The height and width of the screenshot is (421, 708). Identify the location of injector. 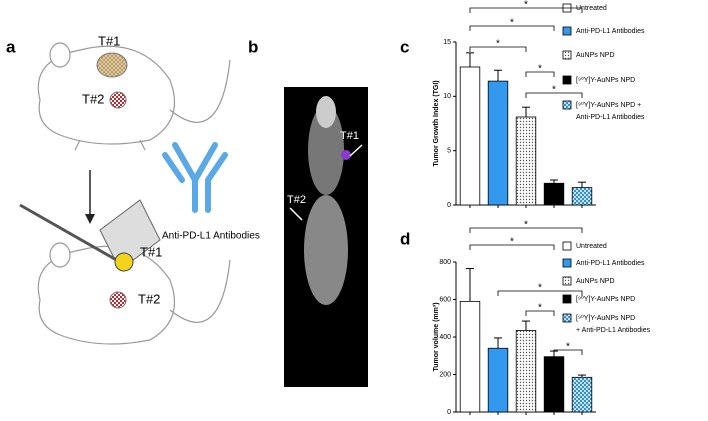
(70, 233).